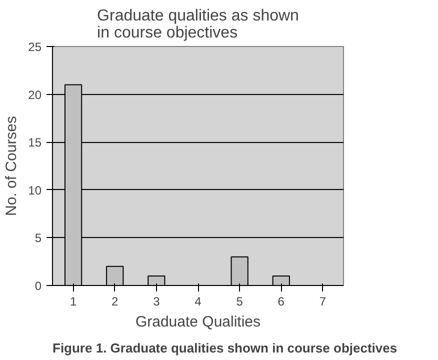 The width and height of the screenshot is (438, 360). Describe the element at coordinates (240, 301) in the screenshot. I see `x-tick-label: 5` at that location.